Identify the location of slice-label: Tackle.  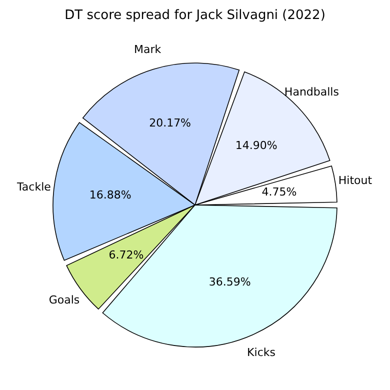
(34, 187).